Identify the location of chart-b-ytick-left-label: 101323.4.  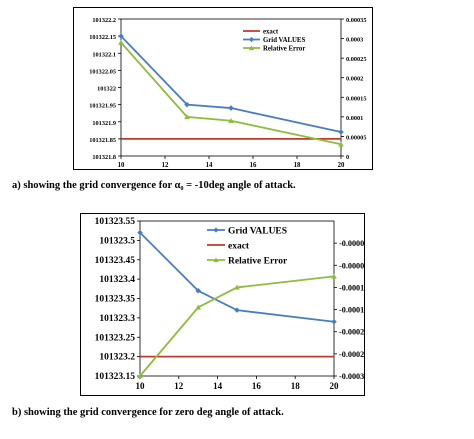
(117, 280).